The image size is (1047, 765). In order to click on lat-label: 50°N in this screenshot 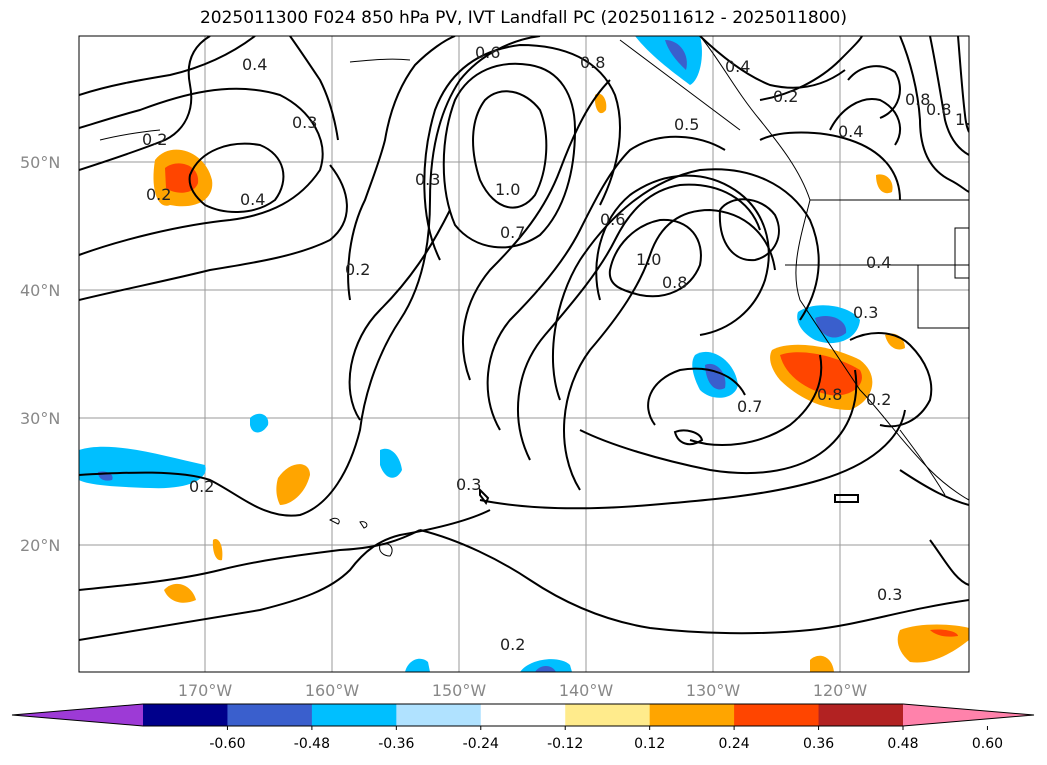, I will do `click(40, 162)`.